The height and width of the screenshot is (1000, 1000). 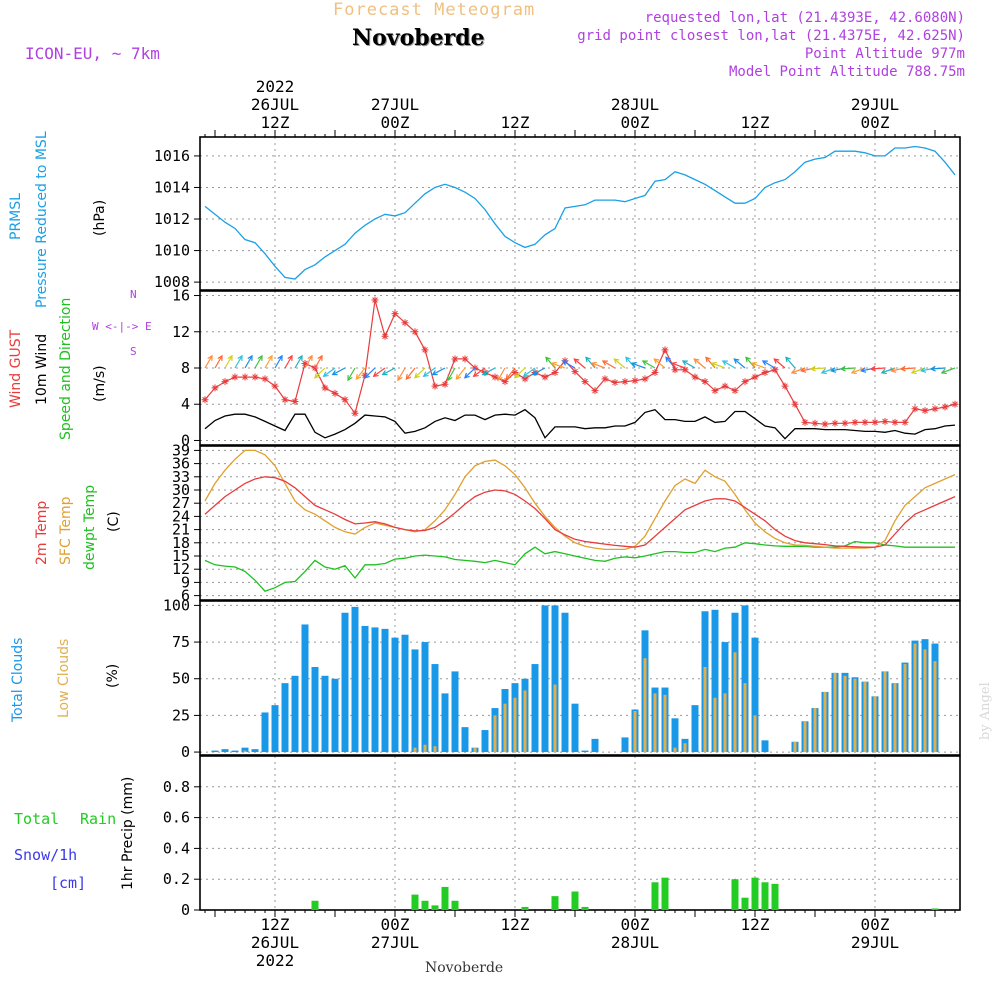 I want to click on time-label-bottom: 00Z, so click(x=875, y=924).